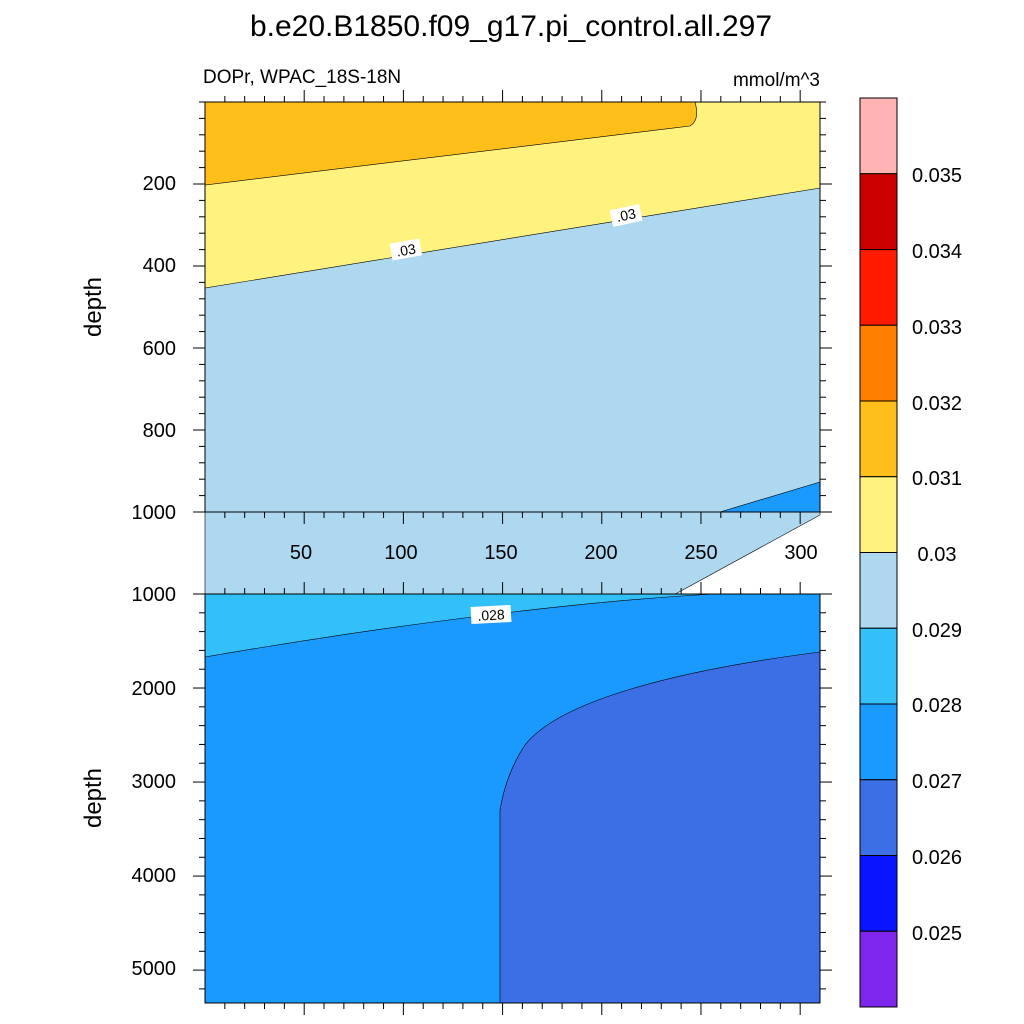 This screenshot has height=1024, width=1024. I want to click on lower-ytick-label: 5000, so click(154, 969).